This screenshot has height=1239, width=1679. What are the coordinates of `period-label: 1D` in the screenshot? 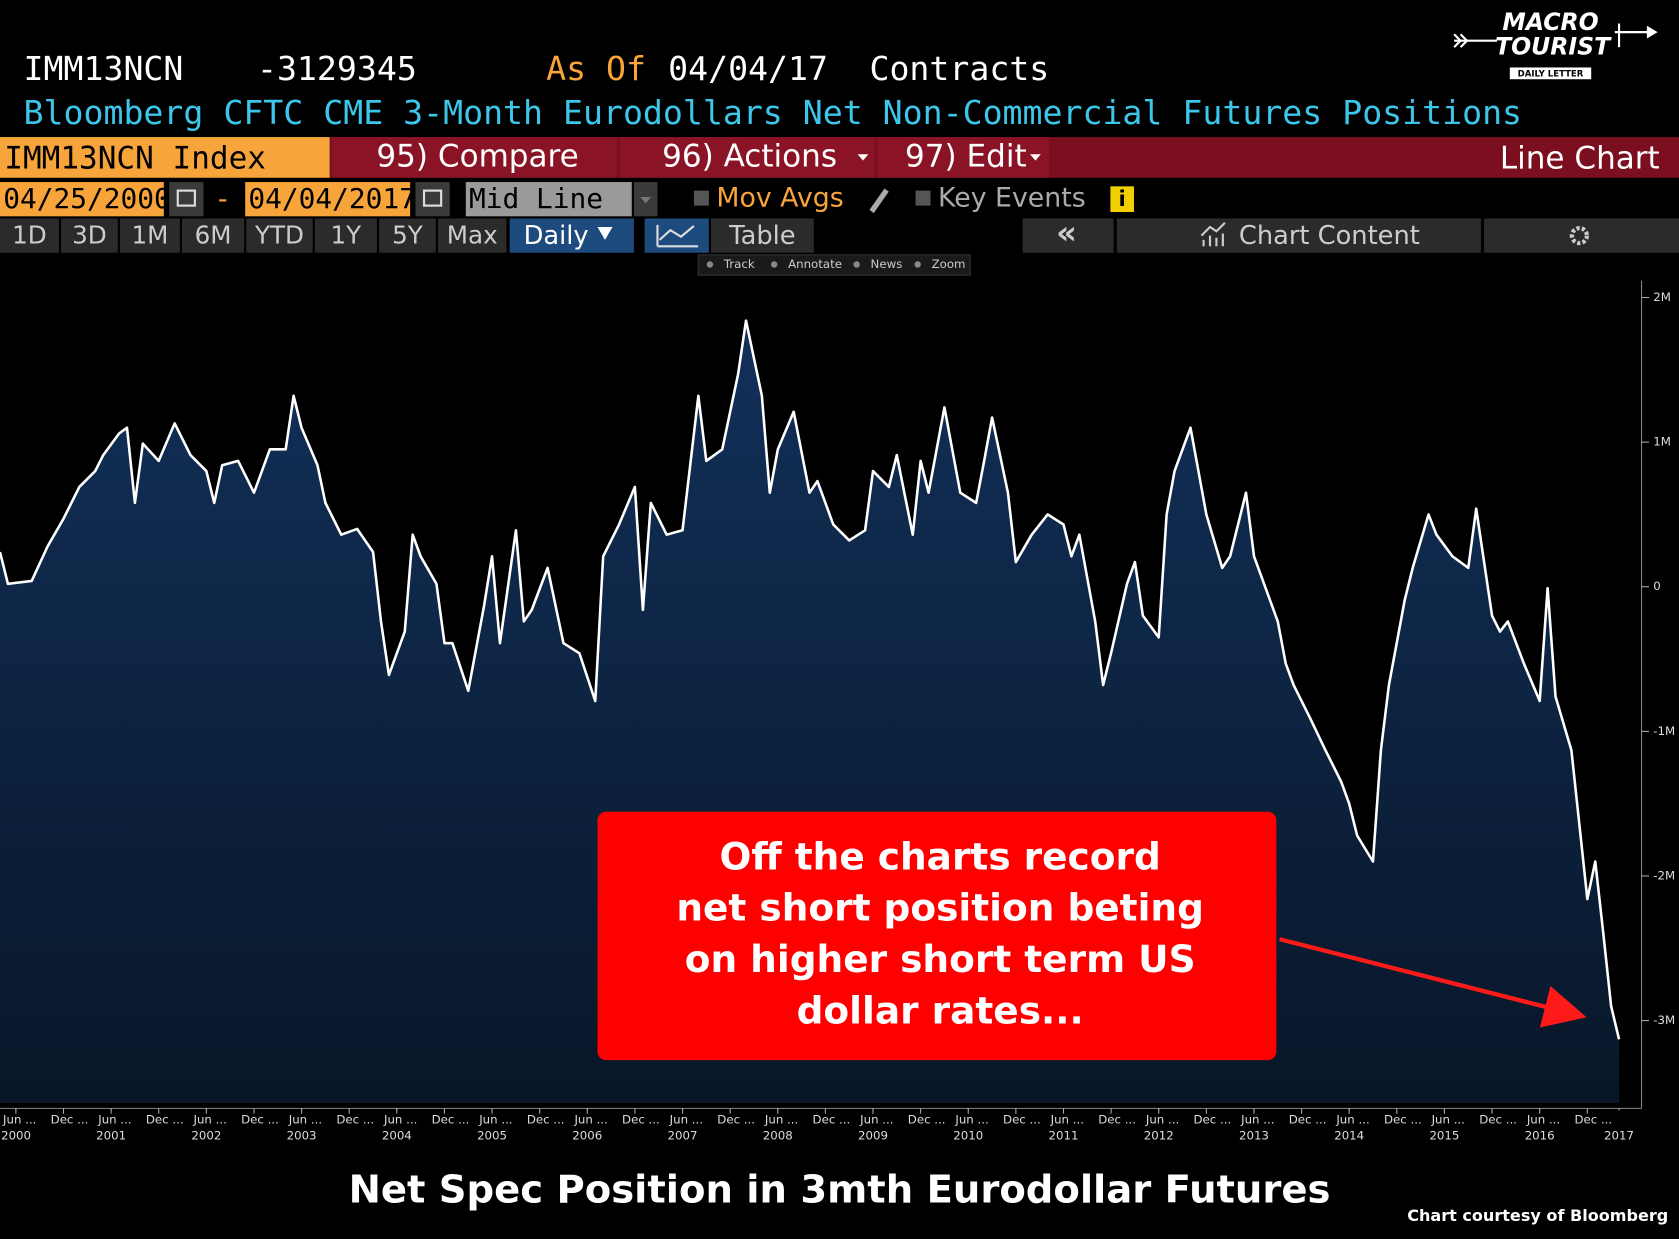 It's located at (29, 235).